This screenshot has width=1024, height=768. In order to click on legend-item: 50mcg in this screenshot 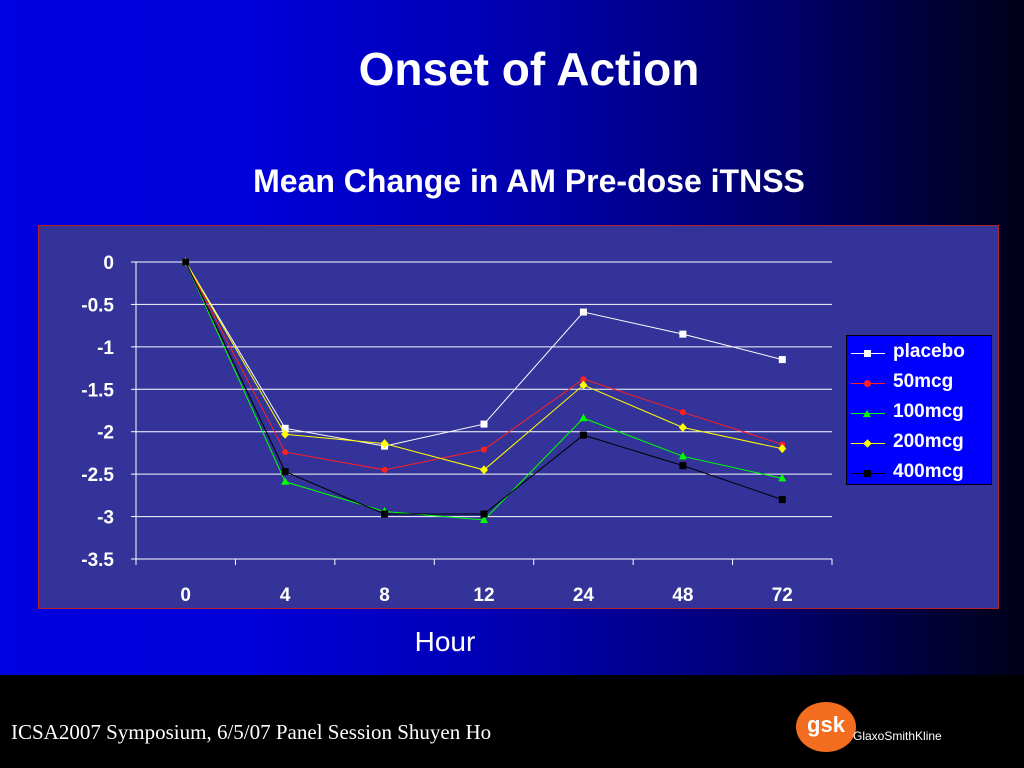, I will do `click(920, 384)`.